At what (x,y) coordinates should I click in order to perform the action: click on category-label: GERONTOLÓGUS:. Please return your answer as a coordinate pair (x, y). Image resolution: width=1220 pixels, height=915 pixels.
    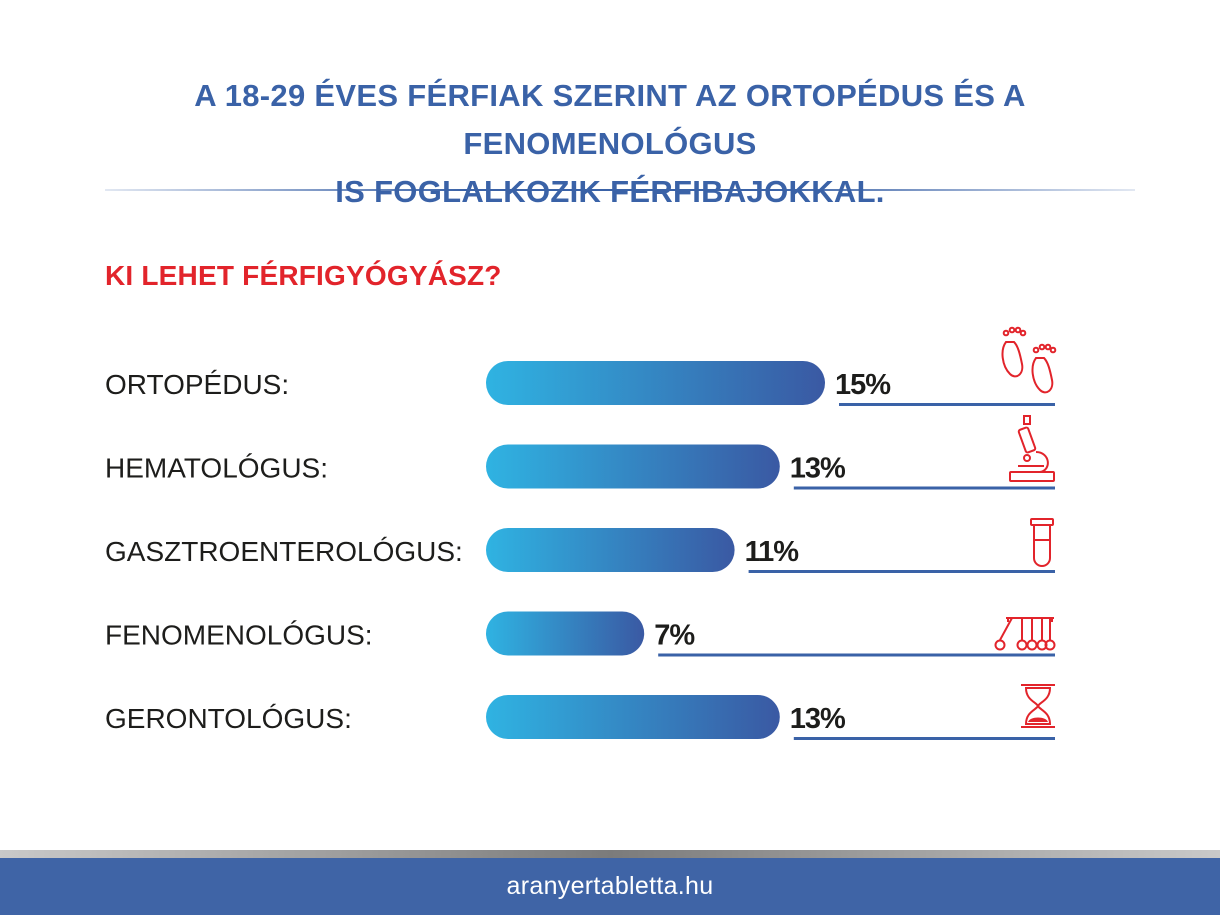
    Looking at the image, I should click on (228, 718).